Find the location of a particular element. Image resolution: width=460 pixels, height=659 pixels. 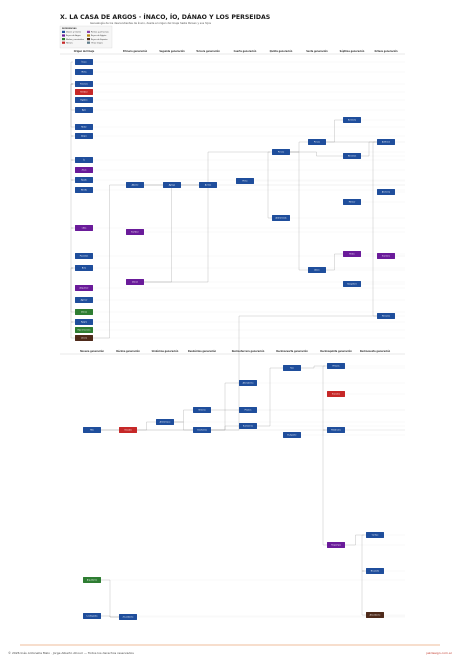

generation-header: Decimotercera generación is located at coordinates (248, 351).